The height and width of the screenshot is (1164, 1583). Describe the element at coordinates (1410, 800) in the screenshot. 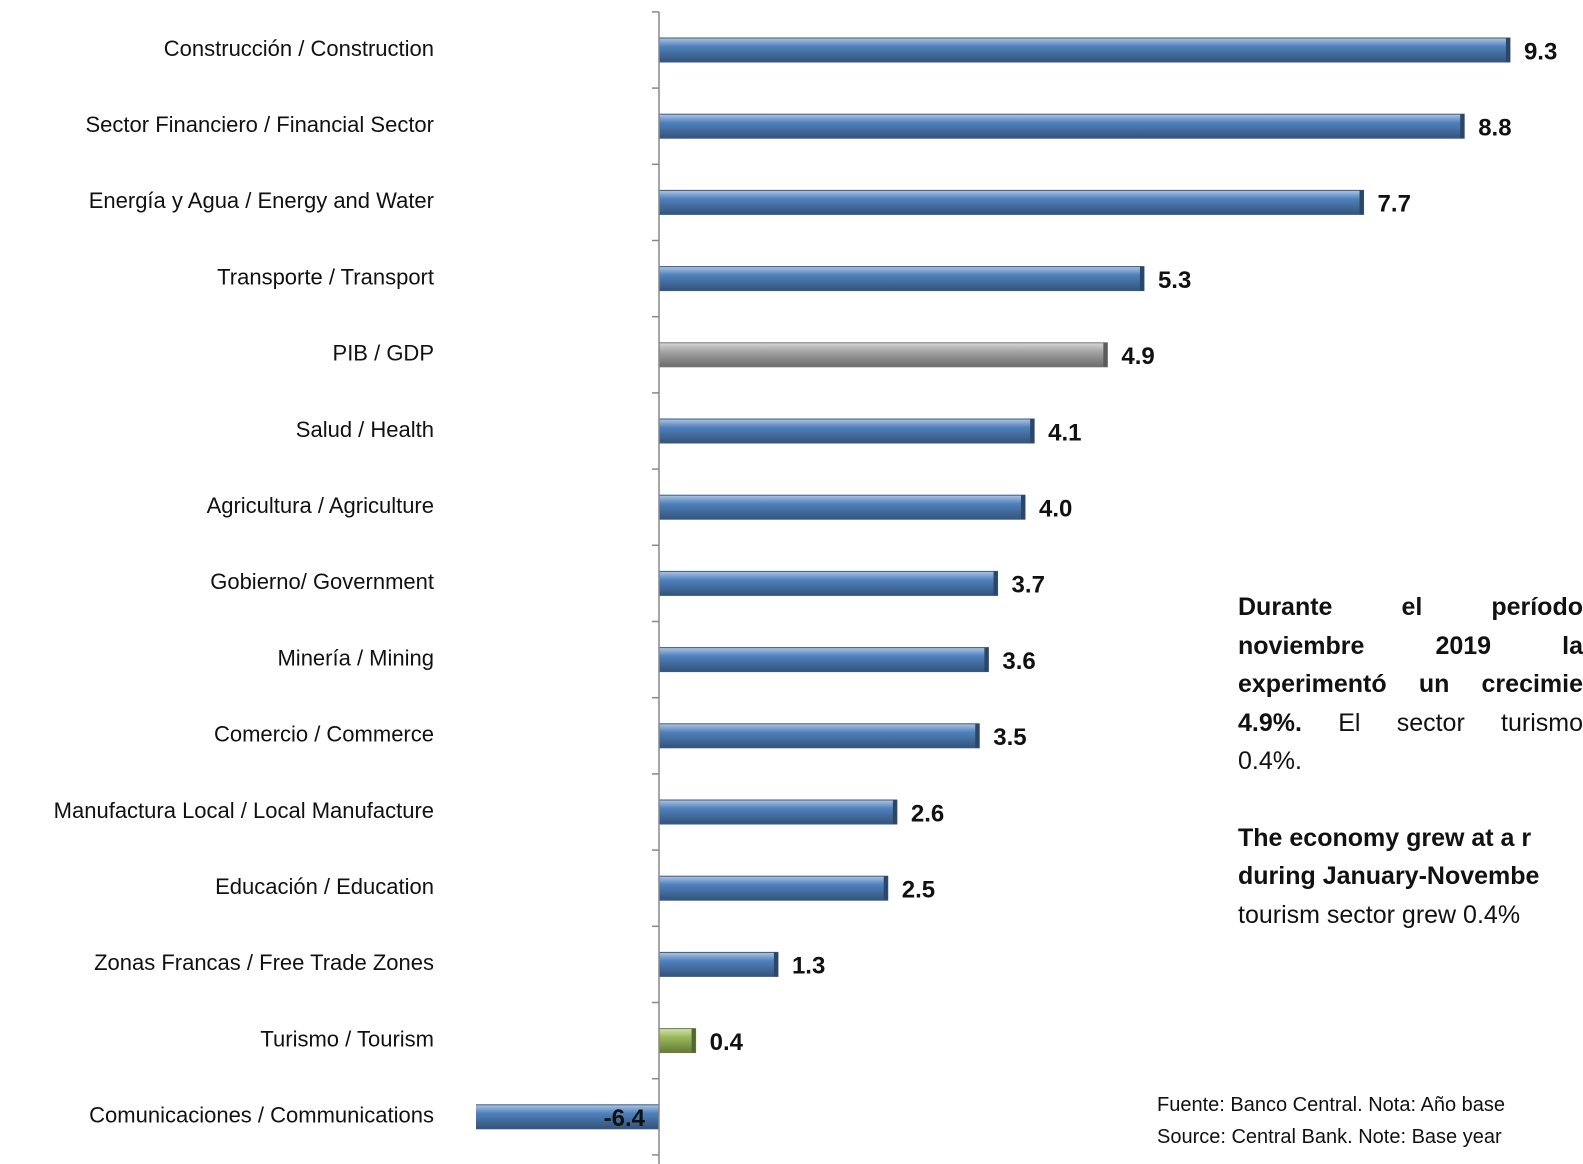

I see `spacer` at that location.